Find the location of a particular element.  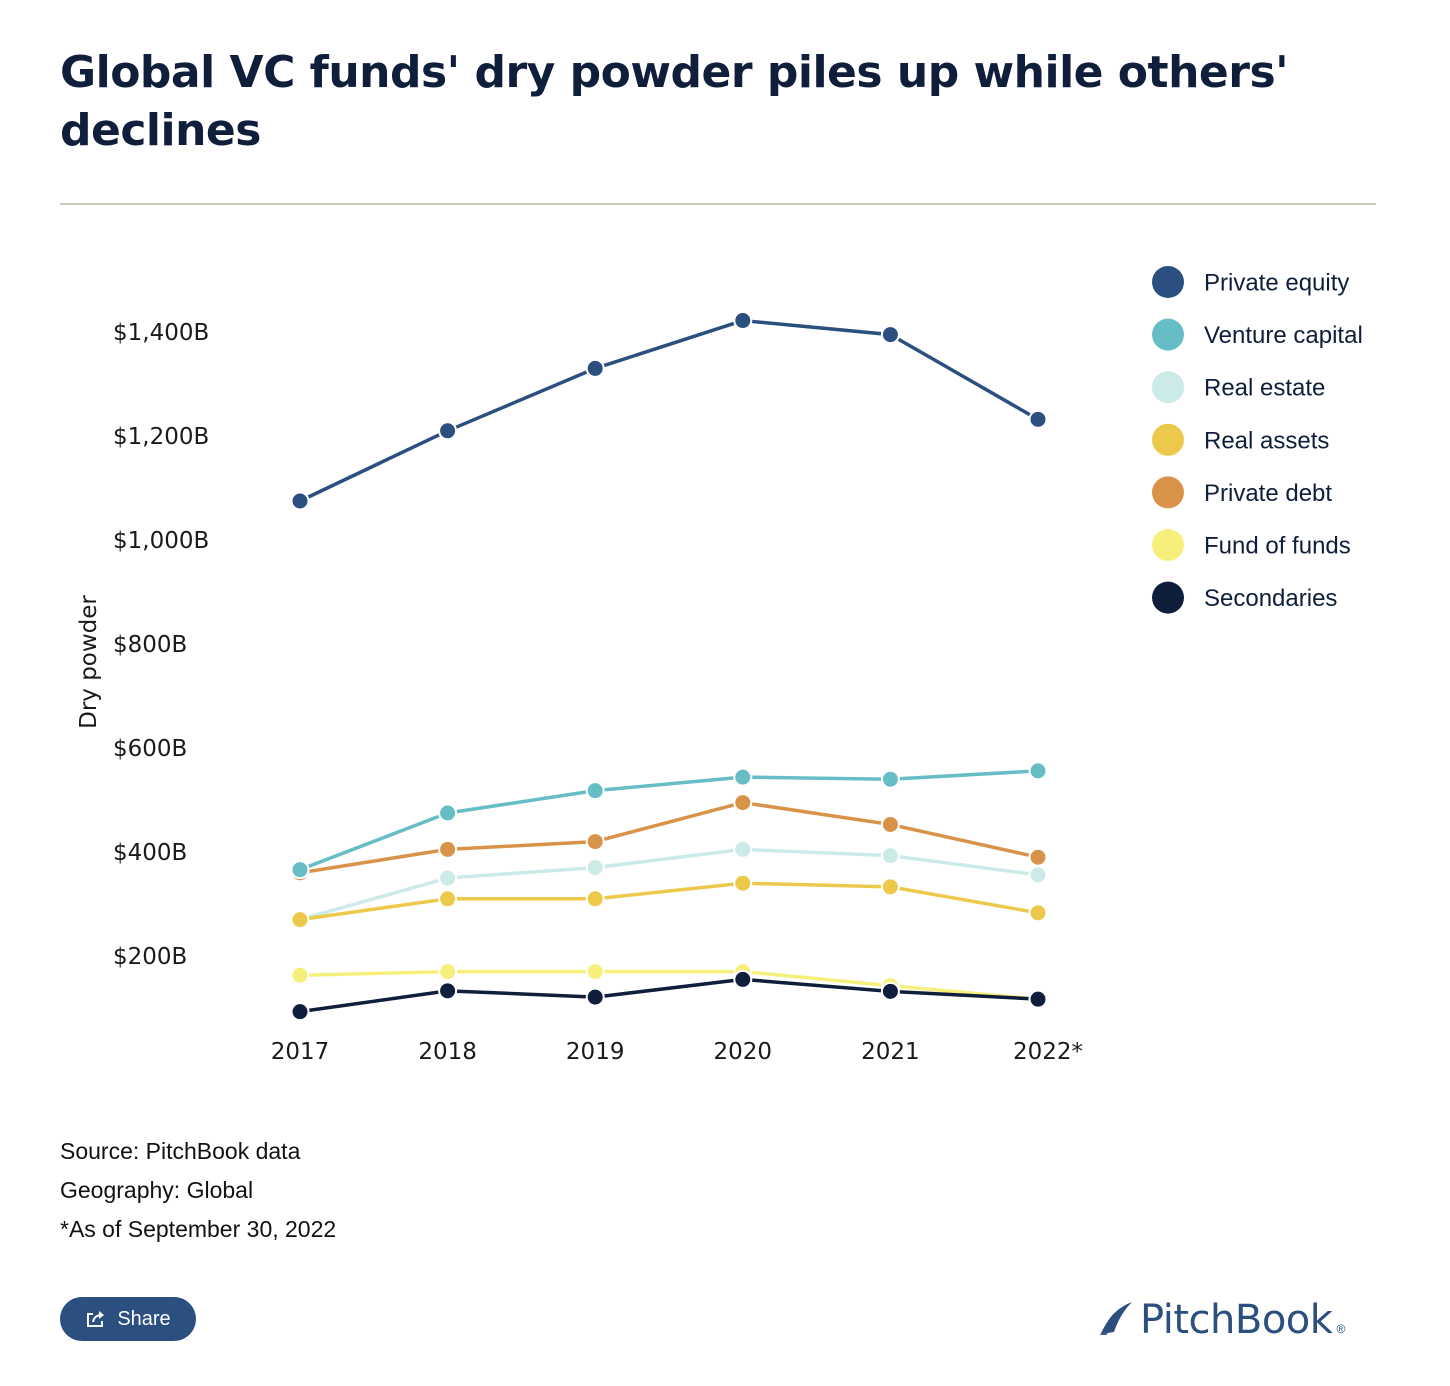

x-tick-label: 2018 is located at coordinates (447, 1052).